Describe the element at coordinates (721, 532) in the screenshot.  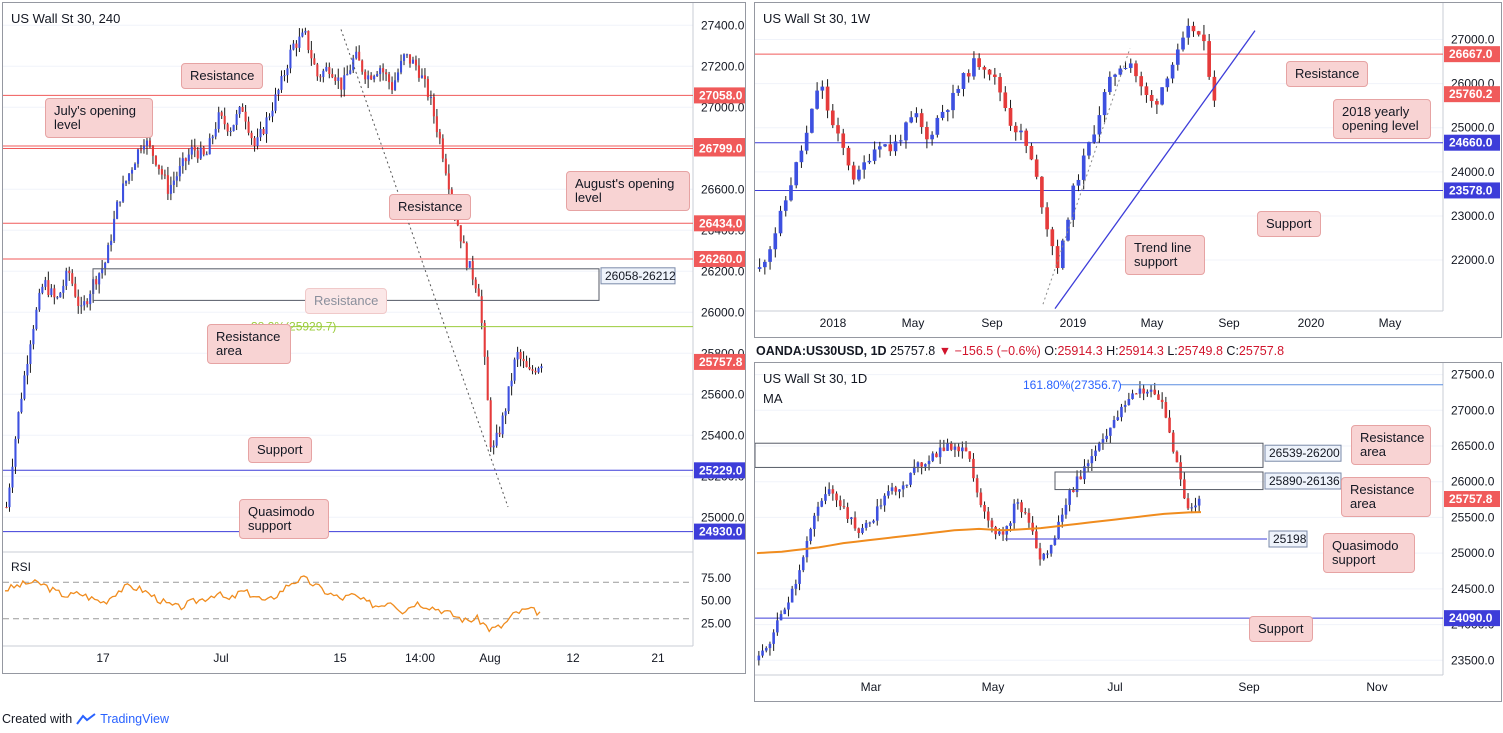
I see `price-level-label: 24930.0` at that location.